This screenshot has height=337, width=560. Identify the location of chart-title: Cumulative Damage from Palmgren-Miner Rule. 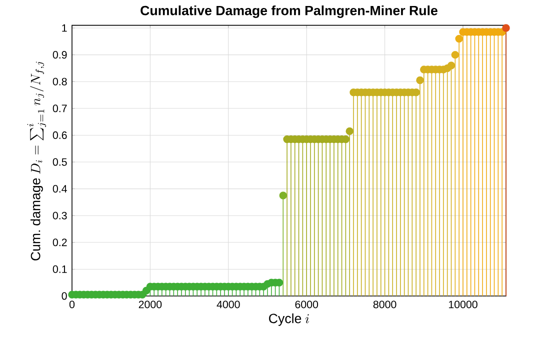
(289, 11).